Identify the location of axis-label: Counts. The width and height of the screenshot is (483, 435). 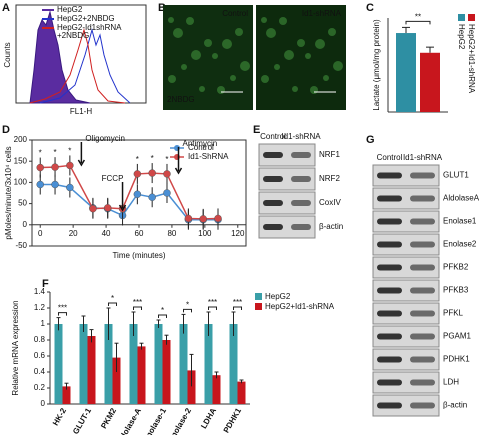
(7, 54).